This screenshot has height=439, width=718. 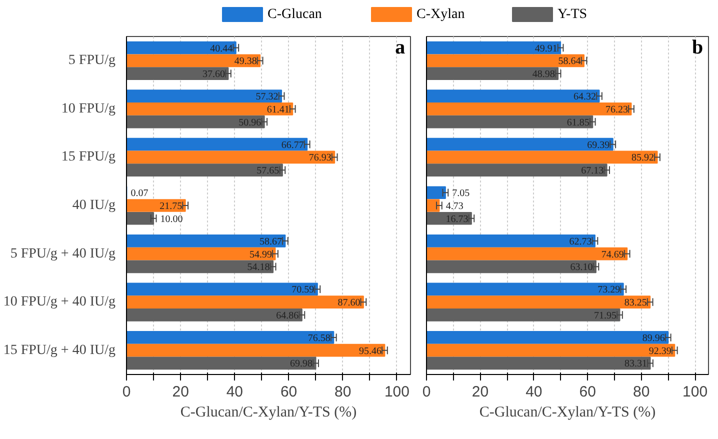 I want to click on data-label: 64.86, so click(x=287, y=316).